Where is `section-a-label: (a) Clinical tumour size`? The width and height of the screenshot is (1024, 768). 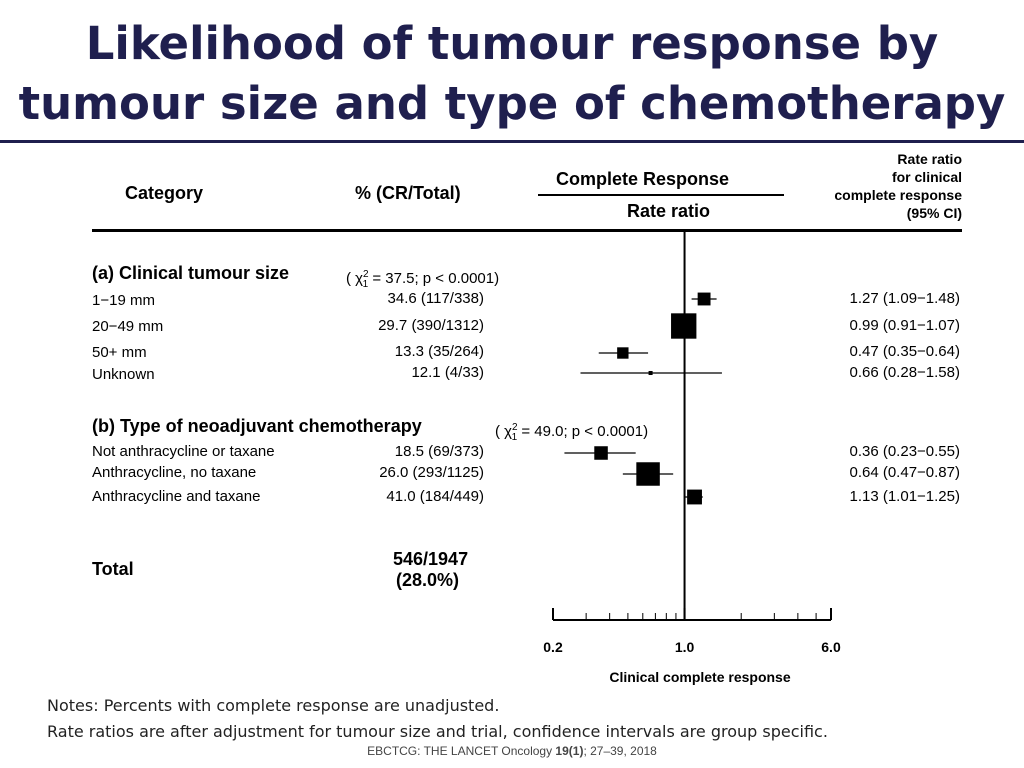
section-a-label: (a) Clinical tumour size is located at coordinates (191, 273).